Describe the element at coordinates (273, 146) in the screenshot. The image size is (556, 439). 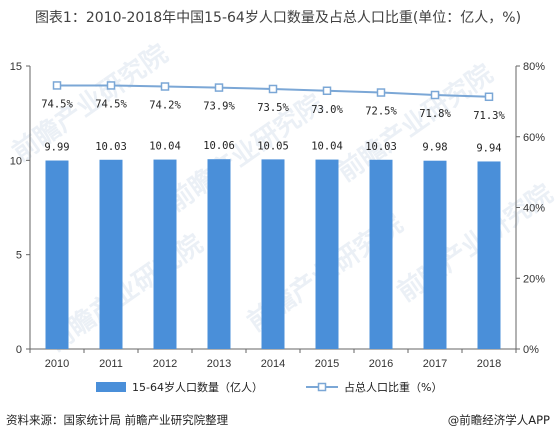
I see `bar-value-label: 10.05` at that location.